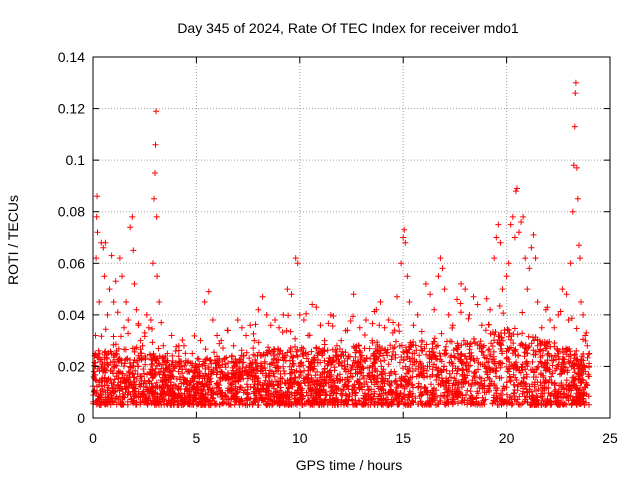 The width and height of the screenshot is (640, 480). What do you see at coordinates (507, 438) in the screenshot?
I see `x-tick-label: 20` at bounding box center [507, 438].